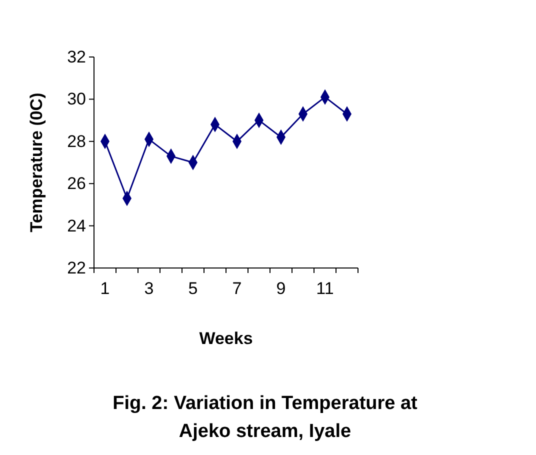 Image resolution: width=536 pixels, height=455 pixels. I want to click on x-tick-label: 3, so click(149, 288).